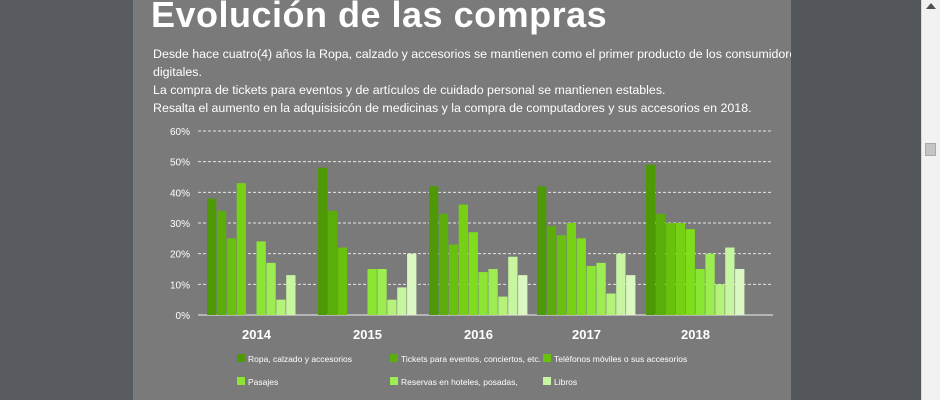  What do you see at coordinates (180, 255) in the screenshot?
I see `y-tick-label: 20%` at bounding box center [180, 255].